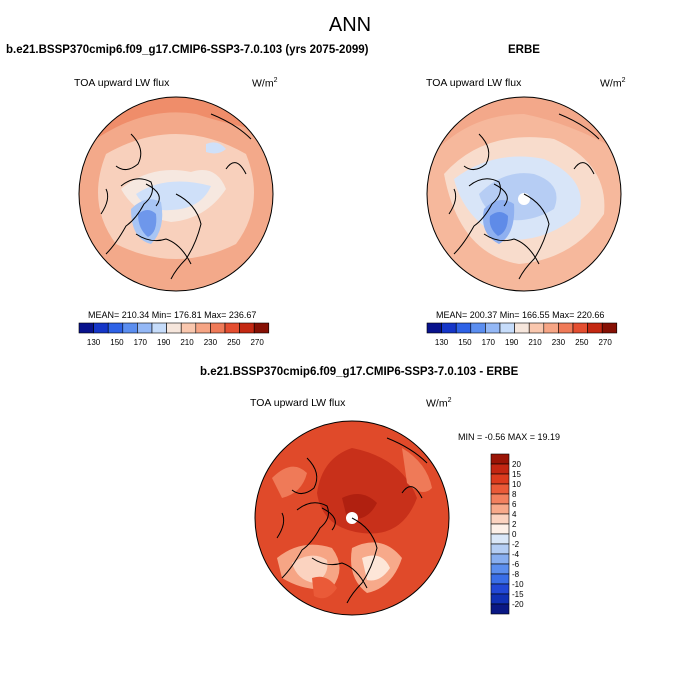 The height and width of the screenshot is (700, 700). Describe the element at coordinates (489, 342) in the screenshot. I see `obs-colorbar-label: 170` at that location.